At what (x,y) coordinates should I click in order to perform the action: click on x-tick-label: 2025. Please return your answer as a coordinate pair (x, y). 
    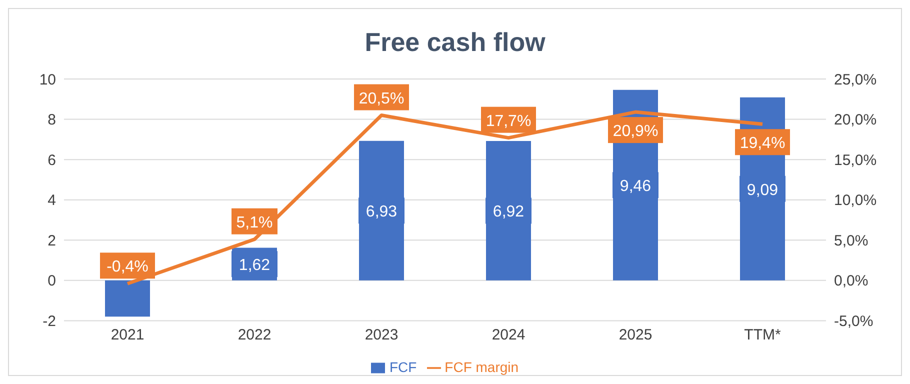
    Looking at the image, I should click on (635, 335).